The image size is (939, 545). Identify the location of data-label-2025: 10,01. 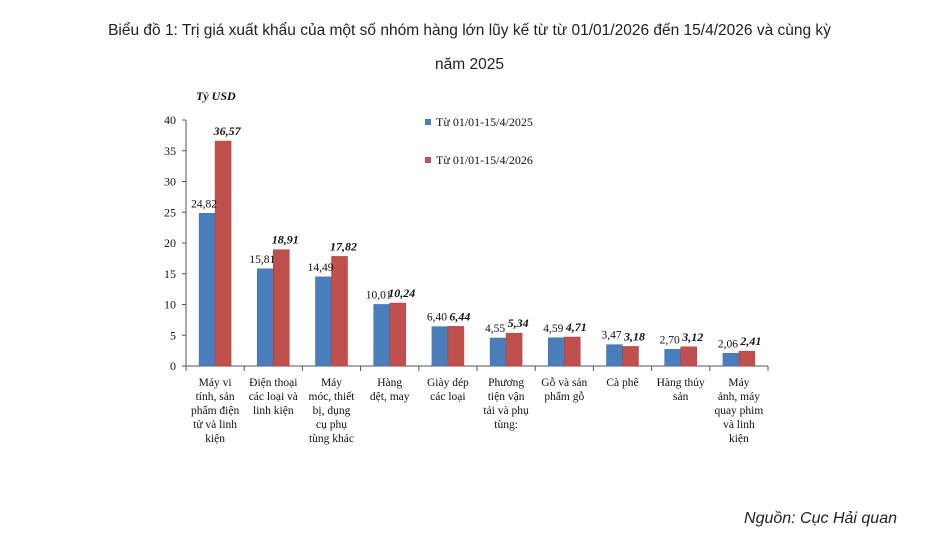
(379, 295).